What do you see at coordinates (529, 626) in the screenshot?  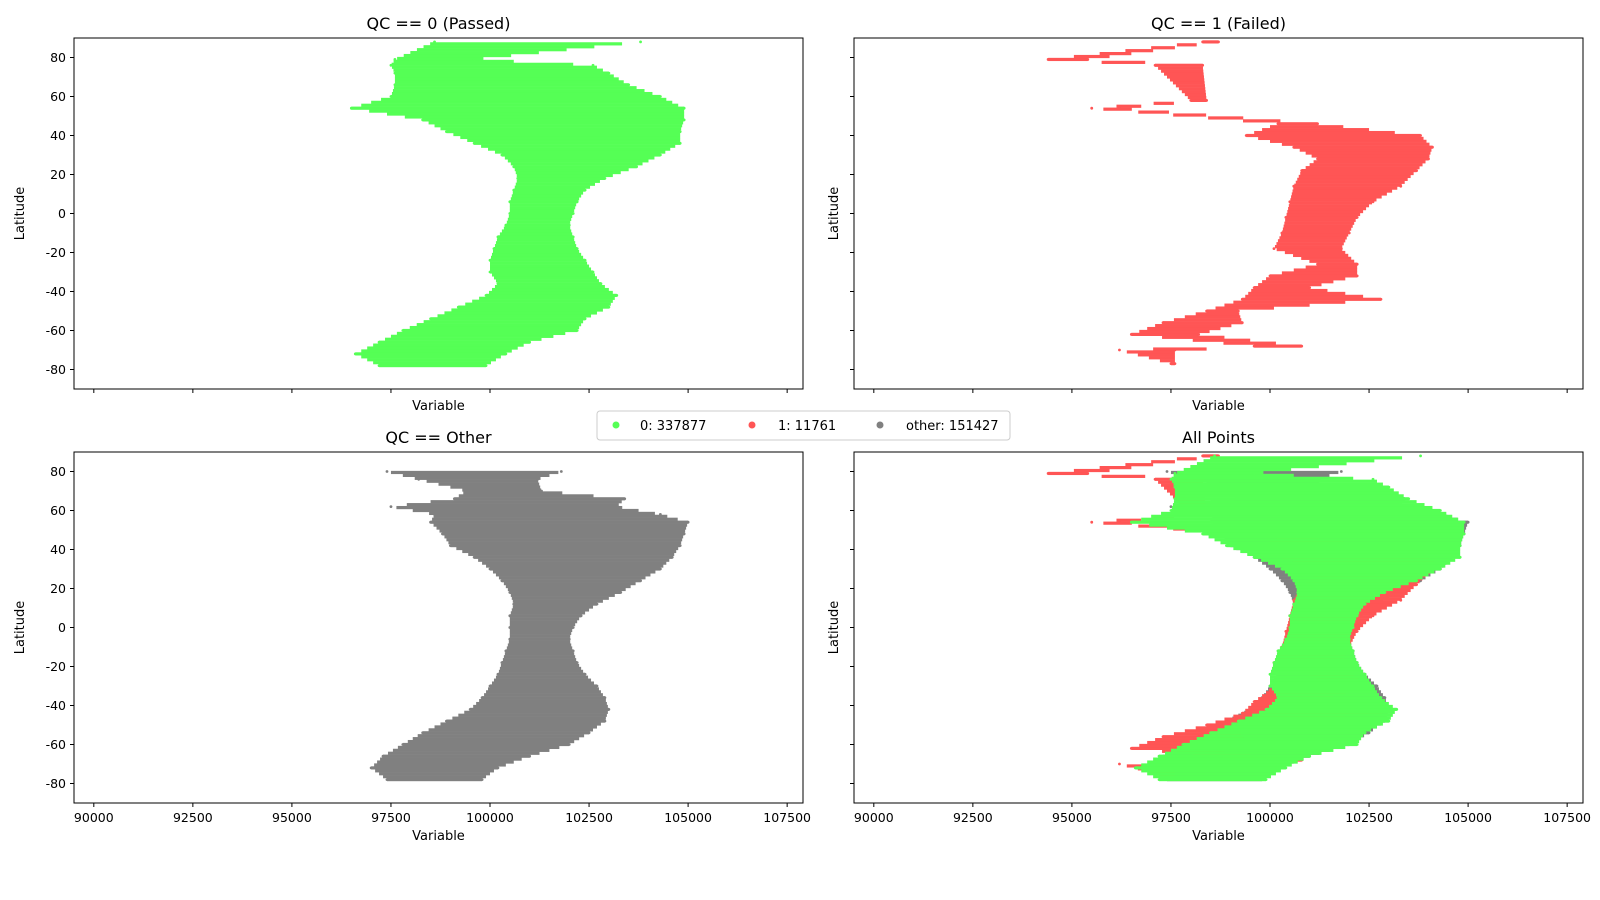 I see `series-other` at bounding box center [529, 626].